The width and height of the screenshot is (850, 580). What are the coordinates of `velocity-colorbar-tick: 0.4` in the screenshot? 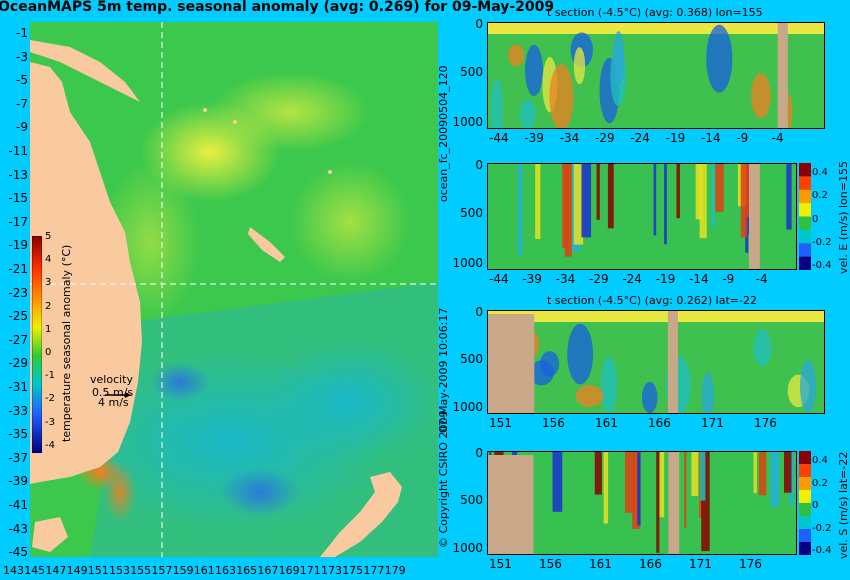 It's located at (820, 172).